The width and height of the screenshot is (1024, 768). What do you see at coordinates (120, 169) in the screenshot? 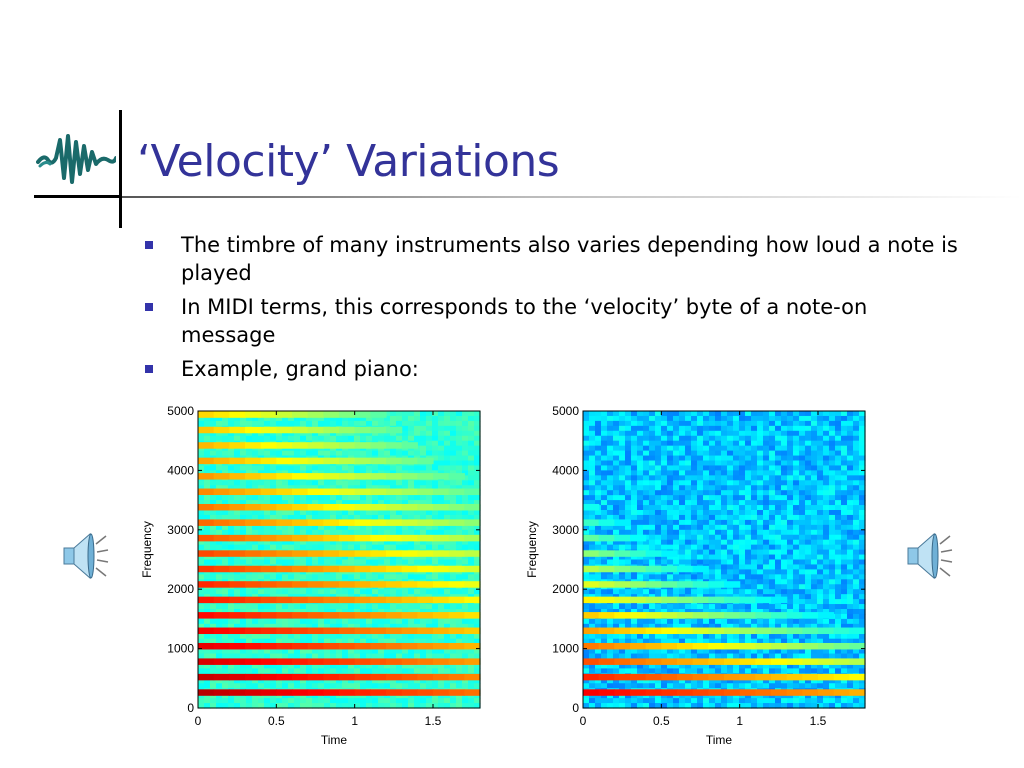
I see `title-divider-vertical` at bounding box center [120, 169].